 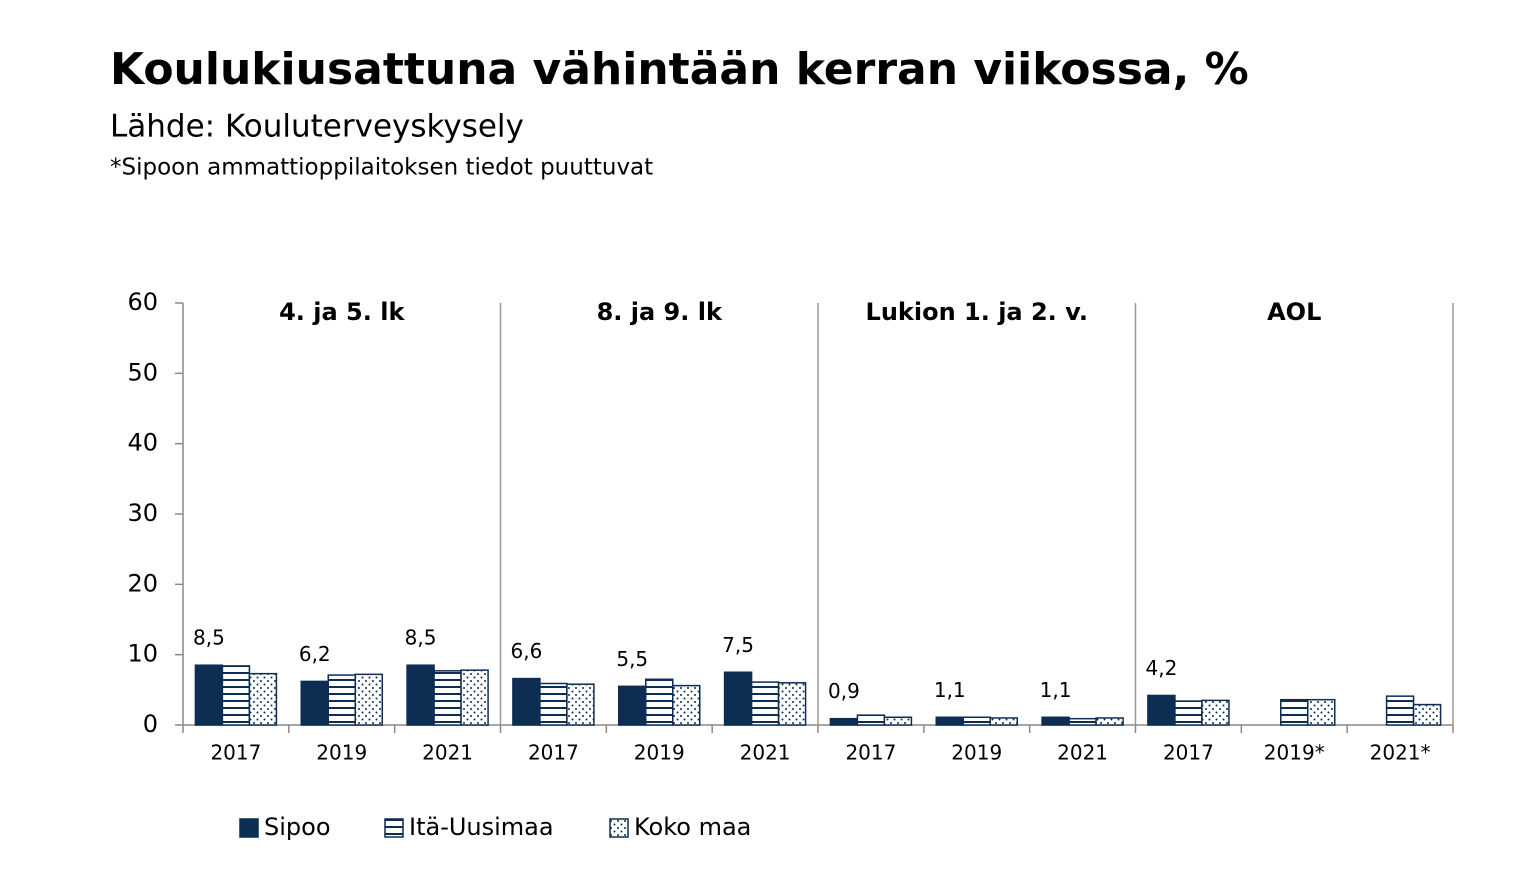 I want to click on chart-subtitle: Lähde: Kouluterveyskysely, so click(x=317, y=127).